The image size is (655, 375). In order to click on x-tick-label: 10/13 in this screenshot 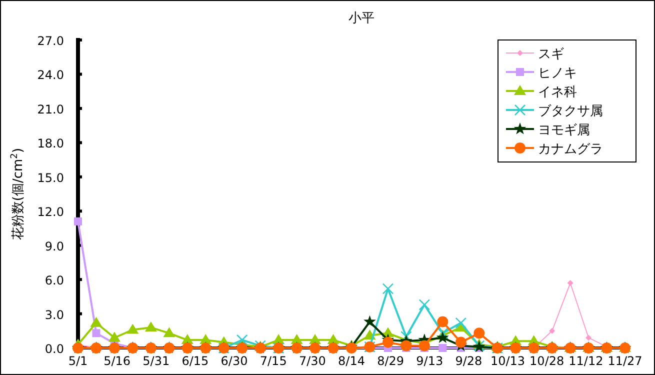, I will do `click(508, 361)`.